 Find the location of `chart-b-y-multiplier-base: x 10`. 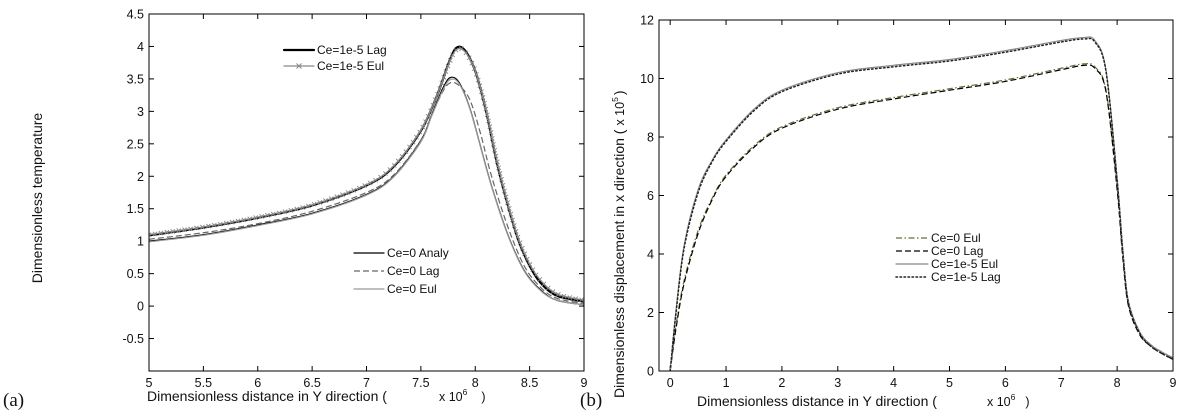

chart-b-y-multiplier-base: x 10 is located at coordinates (620, 114).